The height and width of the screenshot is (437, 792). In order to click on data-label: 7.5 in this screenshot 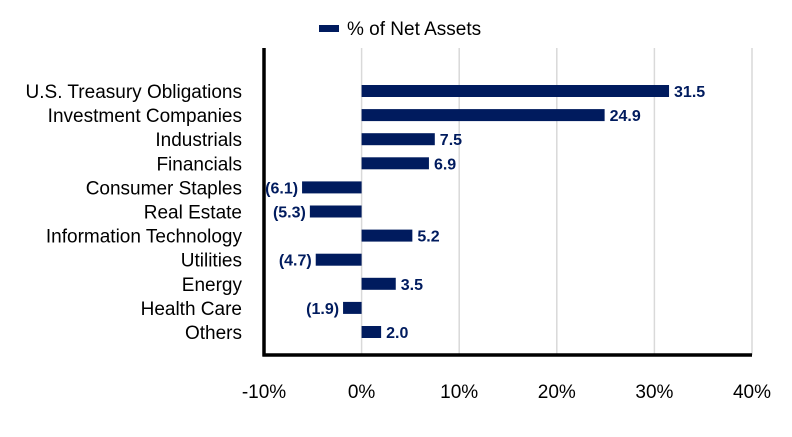, I will do `click(451, 140)`.